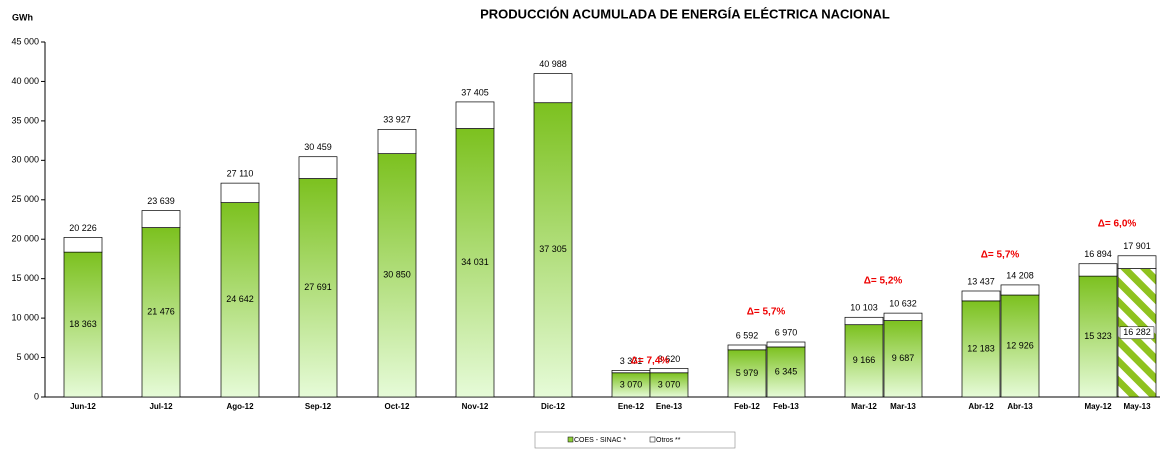 This screenshot has height=449, width=1171. I want to click on x-tick-label: Nov-12, so click(475, 406).